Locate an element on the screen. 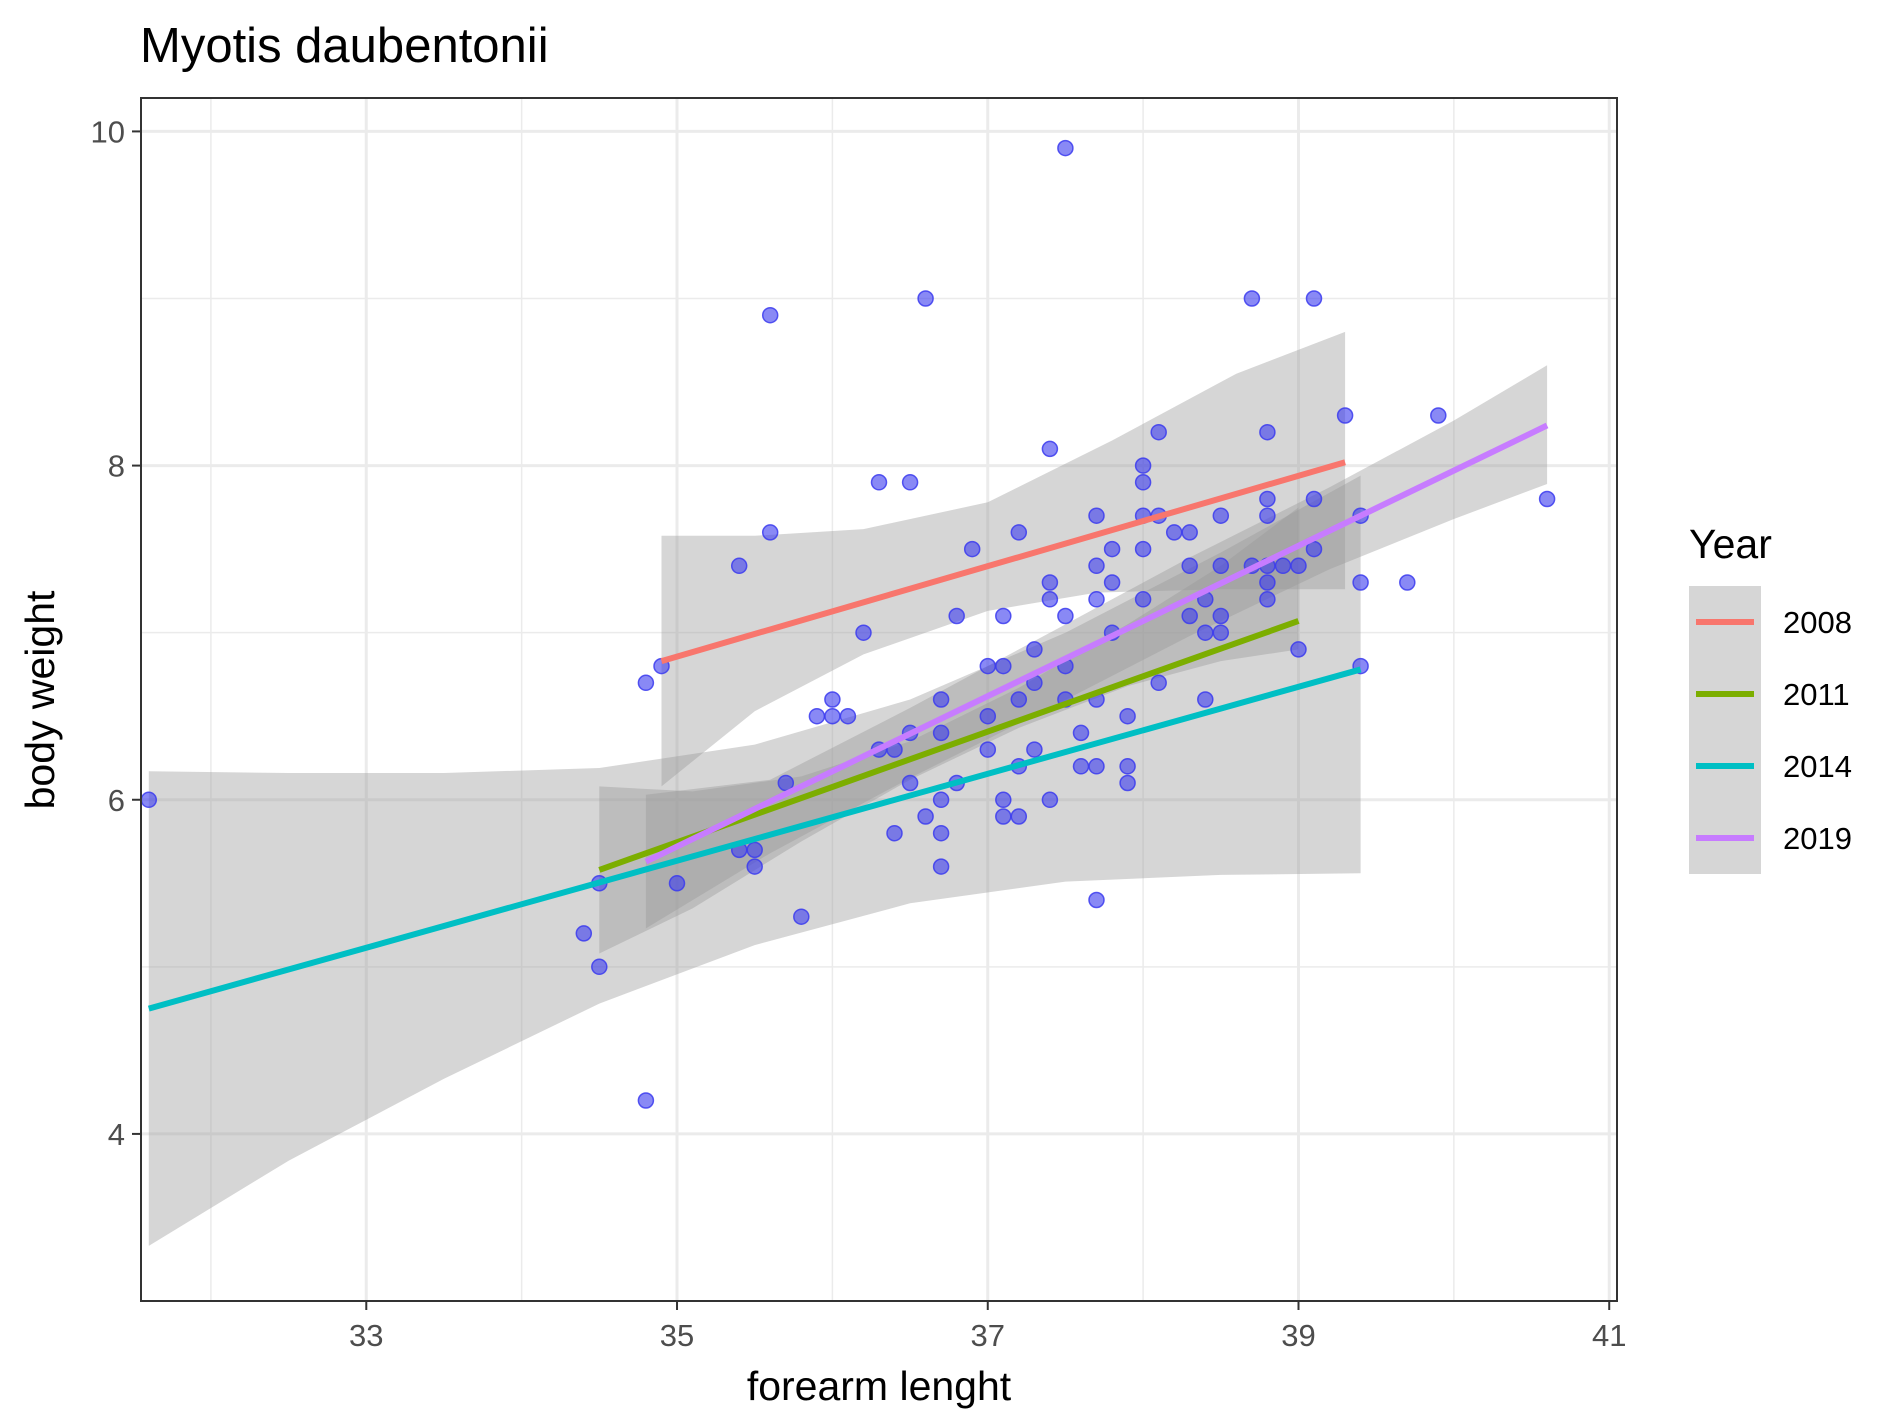 The width and height of the screenshot is (1889, 1417). legend-label-2011: 2011 is located at coordinates (1816, 694).